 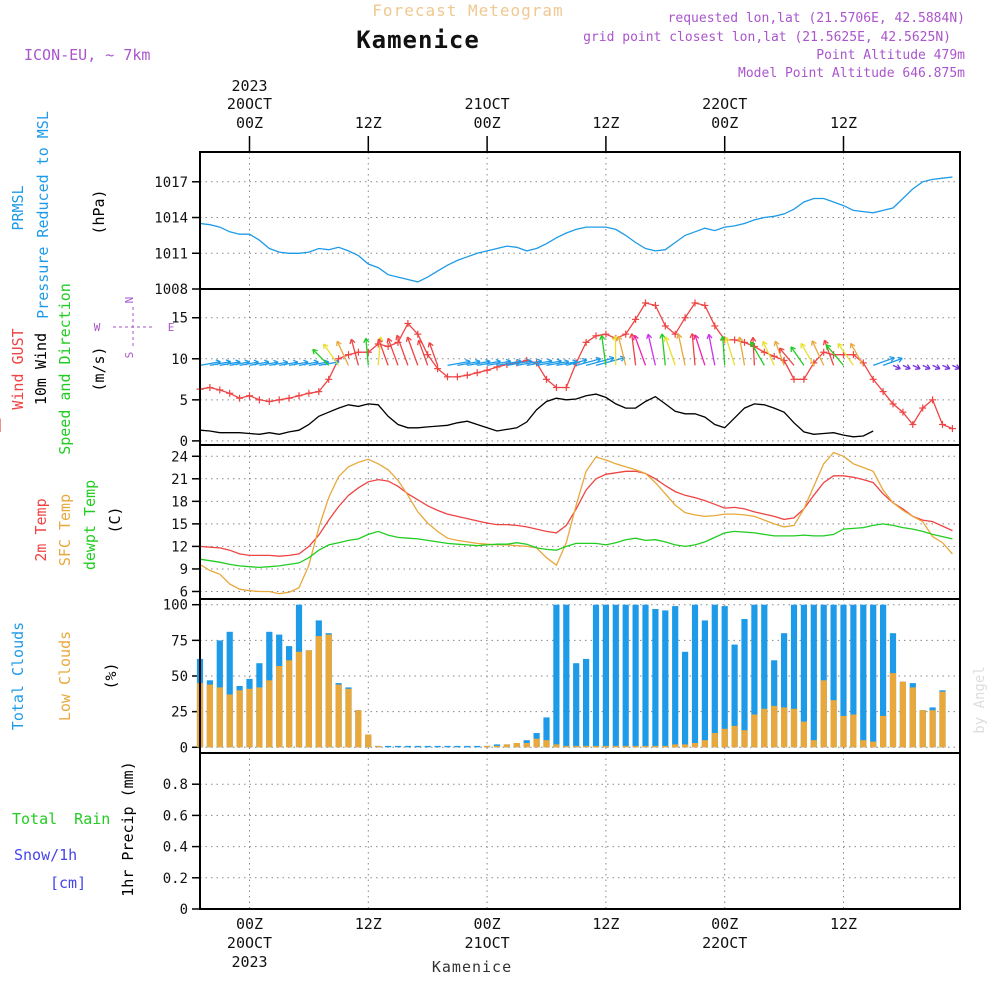 What do you see at coordinates (580, 351) in the screenshot?
I see `wind-direction-arrows` at bounding box center [580, 351].